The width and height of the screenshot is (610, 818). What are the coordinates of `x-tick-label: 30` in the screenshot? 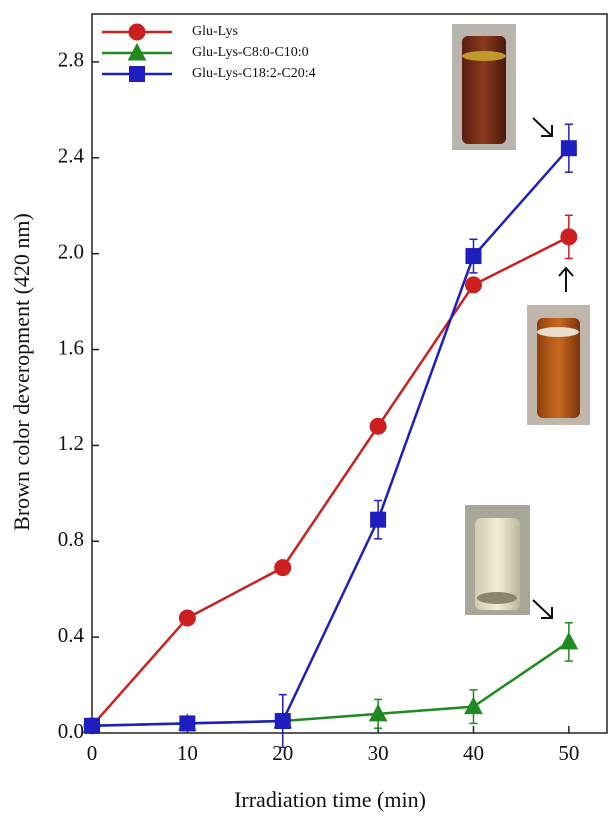 It's located at (378, 753).